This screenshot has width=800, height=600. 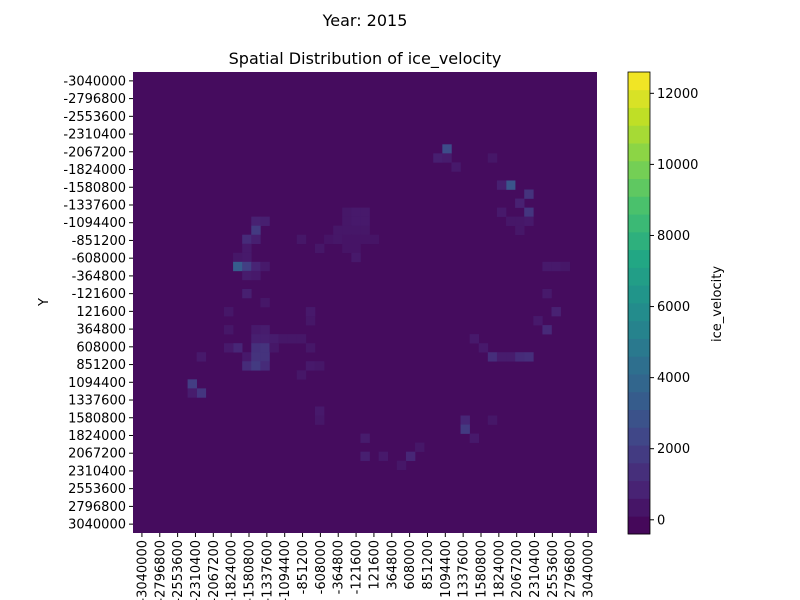 I want to click on x-tick-label: -121600, so click(x=357, y=567).